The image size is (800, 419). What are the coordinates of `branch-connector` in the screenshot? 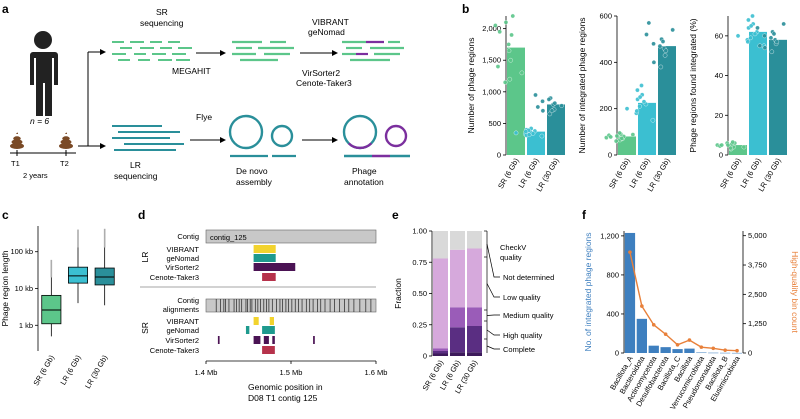 It's located at (89, 99).